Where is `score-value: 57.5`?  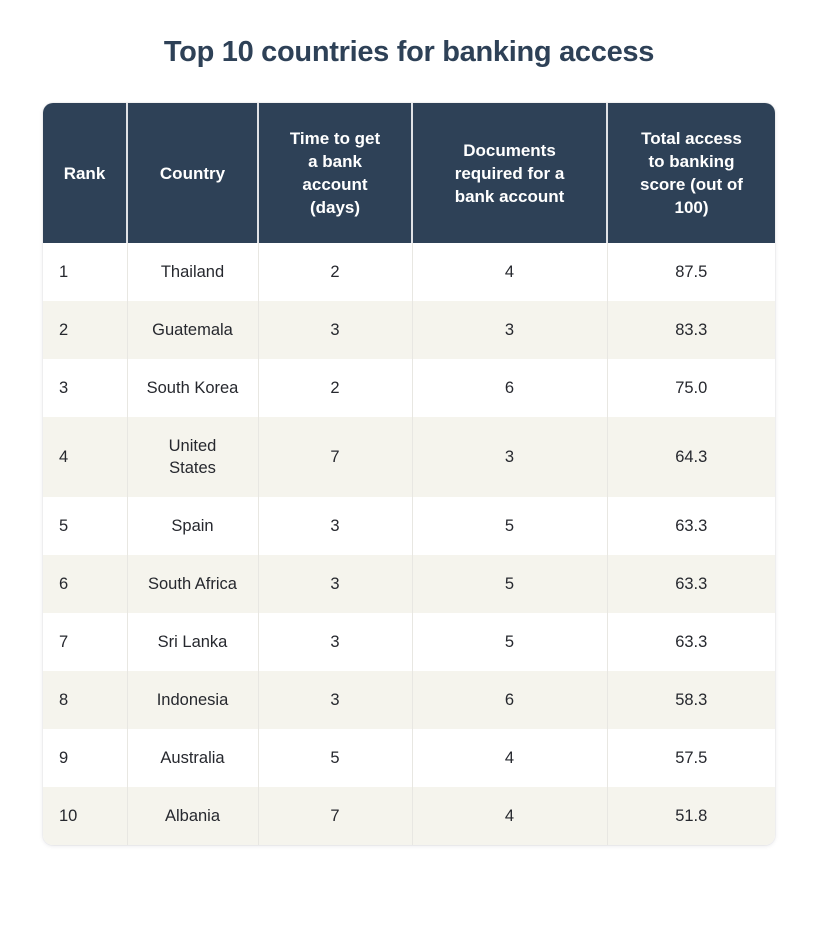 score-value: 57.5 is located at coordinates (691, 758).